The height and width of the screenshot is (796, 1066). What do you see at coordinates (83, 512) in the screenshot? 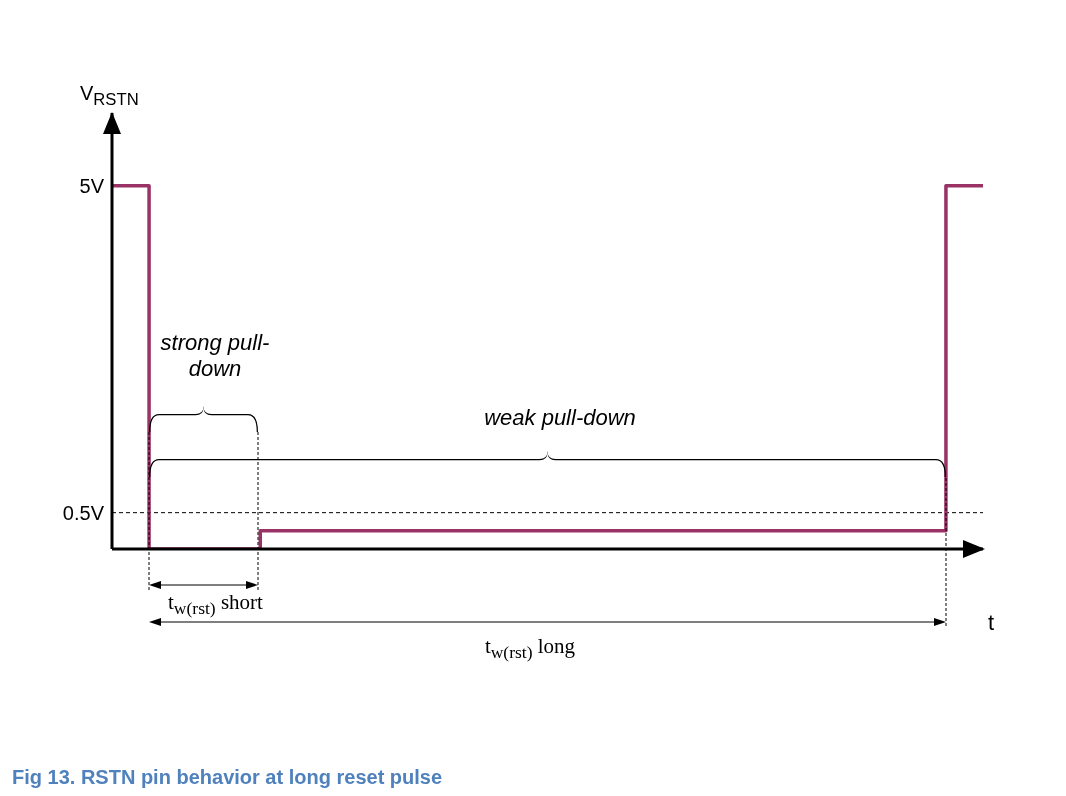
I see `y-tick-label: 0.5V` at bounding box center [83, 512].